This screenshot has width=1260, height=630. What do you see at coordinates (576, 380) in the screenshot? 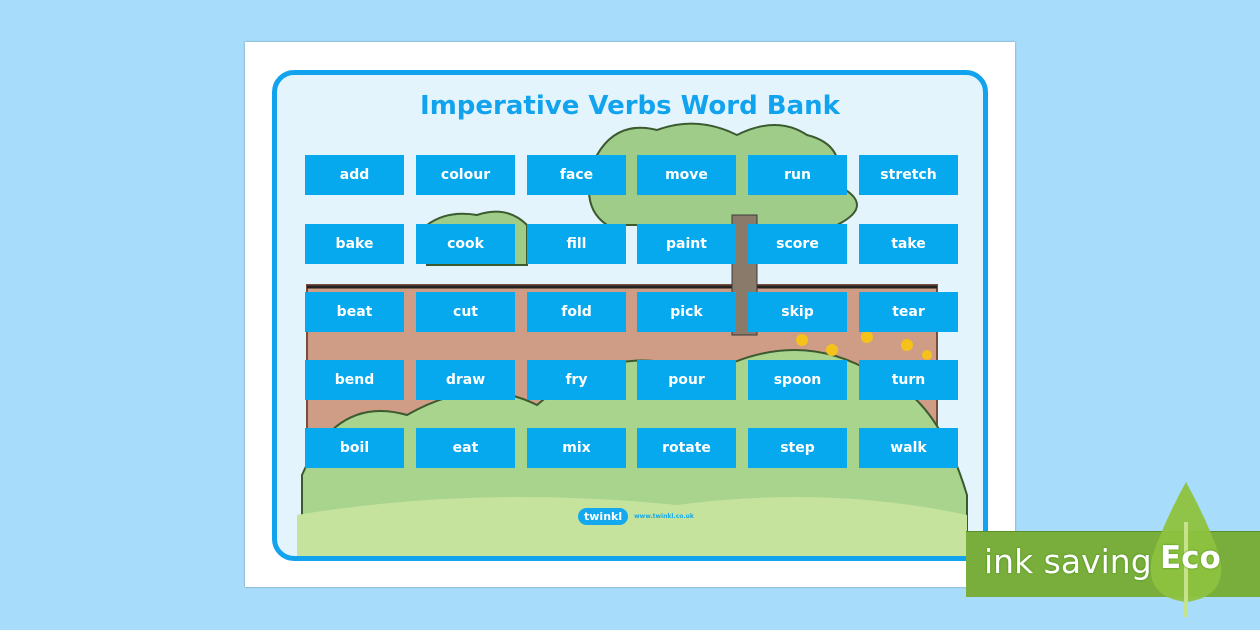
I see `word-tile: fry` at bounding box center [576, 380].